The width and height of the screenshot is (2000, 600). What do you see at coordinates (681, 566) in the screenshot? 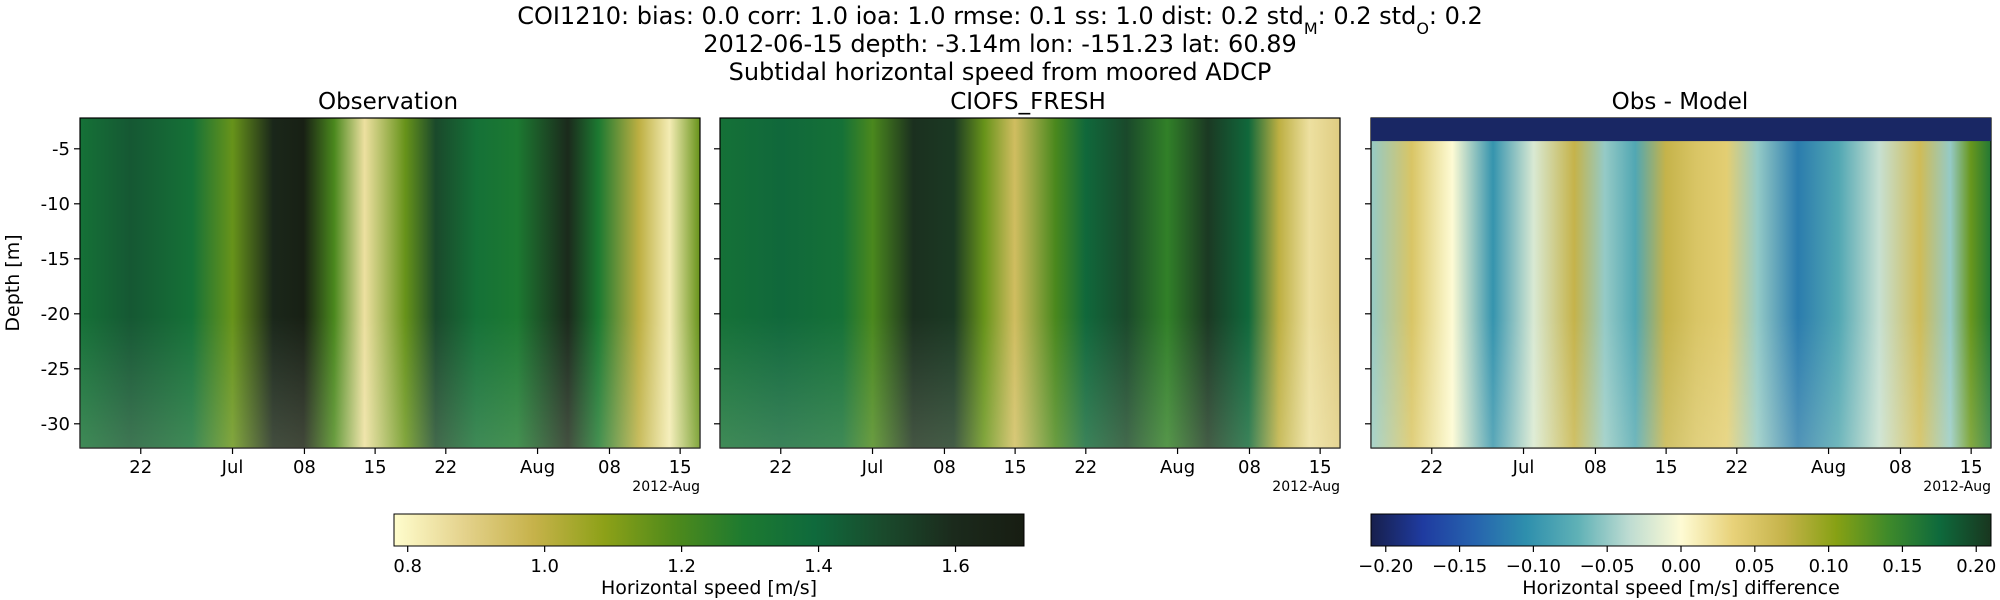
I see `colorbar-tick-label: 1.2` at bounding box center [681, 566].